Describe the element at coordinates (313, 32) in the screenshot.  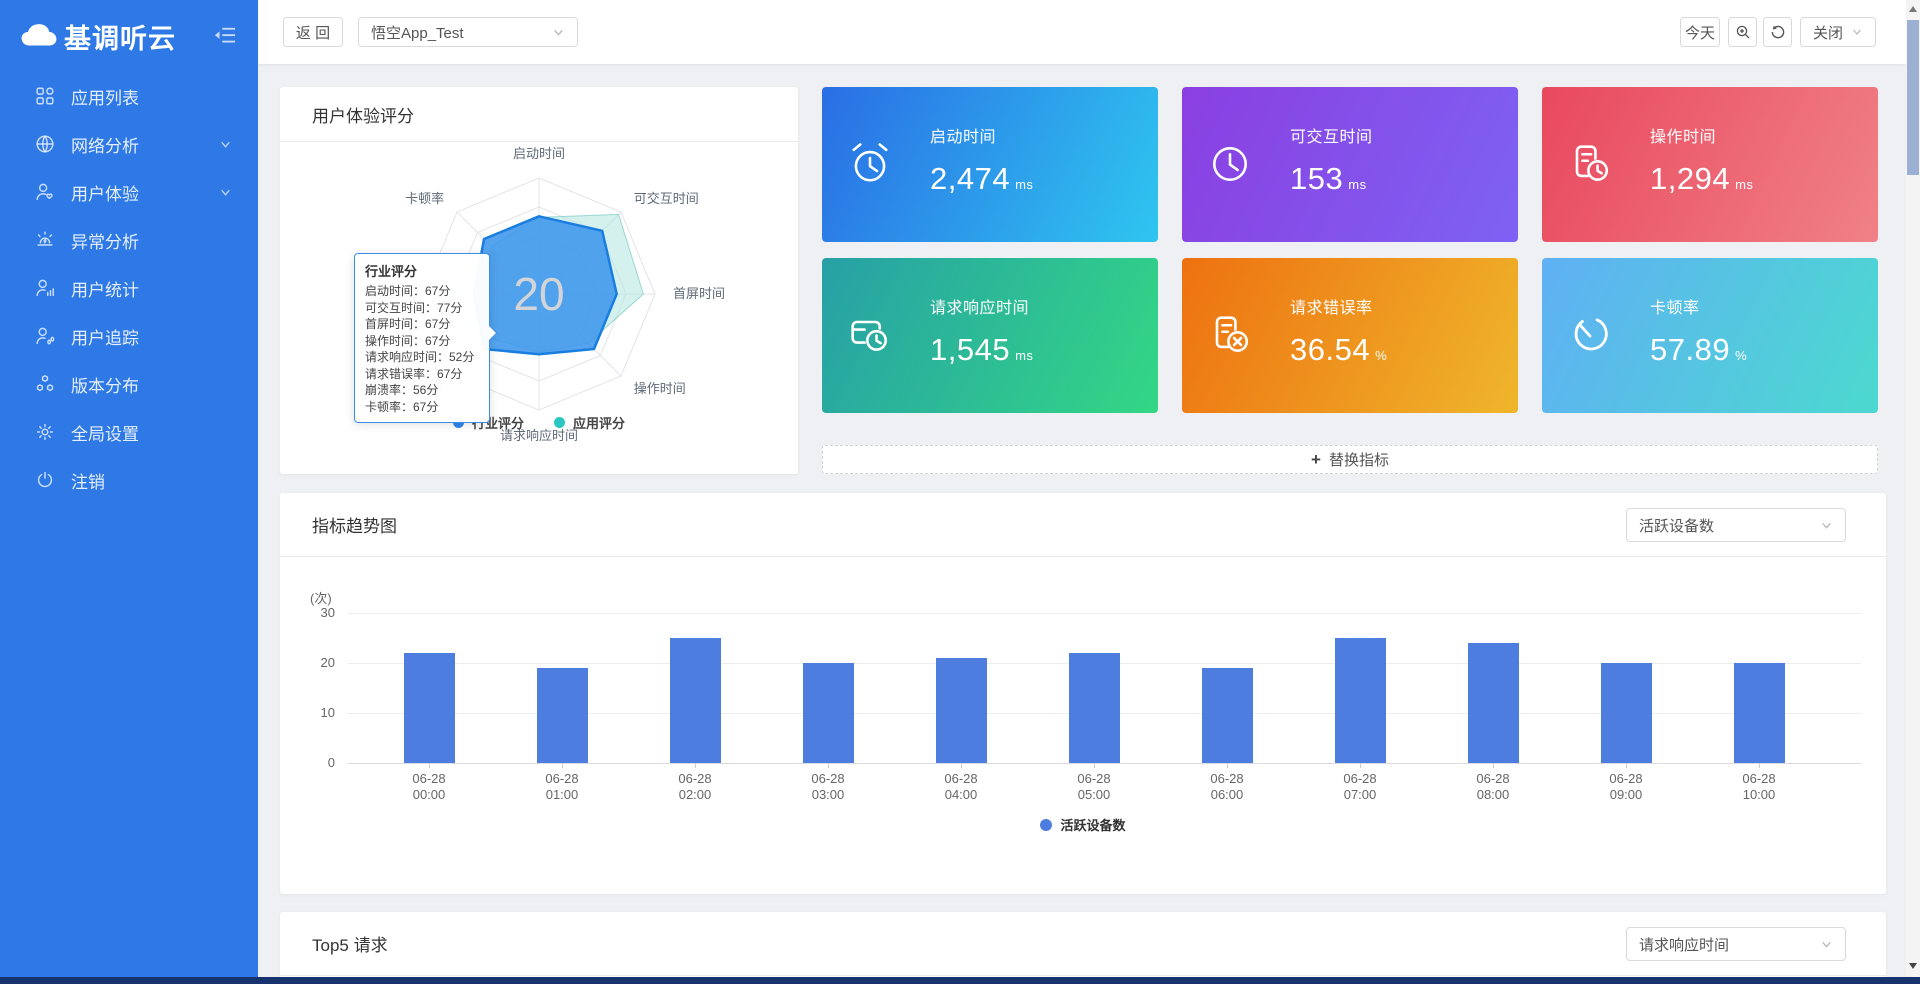
I see `back-button: 返 回` at that location.